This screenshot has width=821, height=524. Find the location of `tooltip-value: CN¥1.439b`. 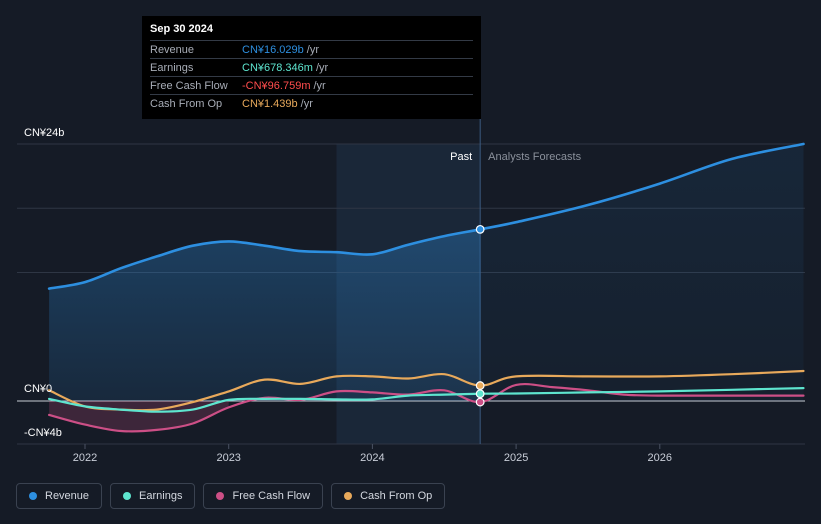

tooltip-value: CN¥1.439b is located at coordinates (270, 103).